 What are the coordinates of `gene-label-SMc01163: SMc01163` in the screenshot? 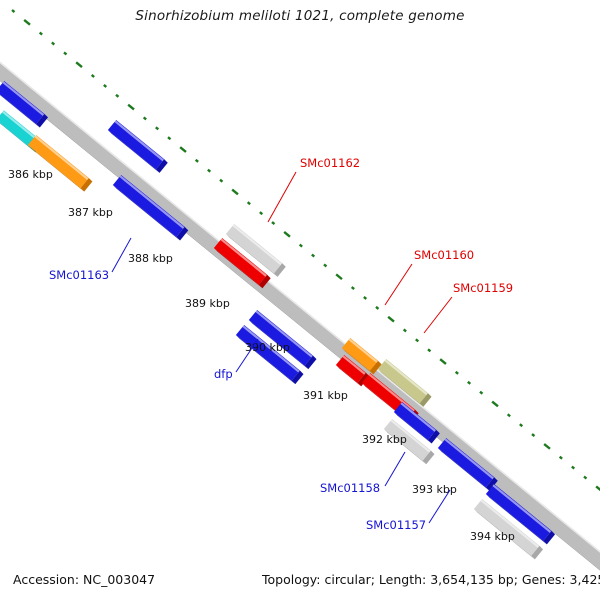 It's located at (79, 275).